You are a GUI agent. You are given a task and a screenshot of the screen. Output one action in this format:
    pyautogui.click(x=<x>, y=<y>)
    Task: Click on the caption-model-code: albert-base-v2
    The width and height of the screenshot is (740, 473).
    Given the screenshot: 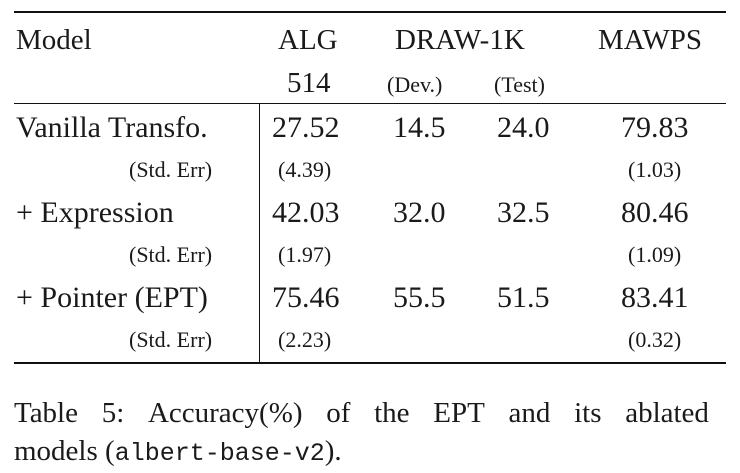 What is the action you would take?
    pyautogui.click(x=219, y=453)
    